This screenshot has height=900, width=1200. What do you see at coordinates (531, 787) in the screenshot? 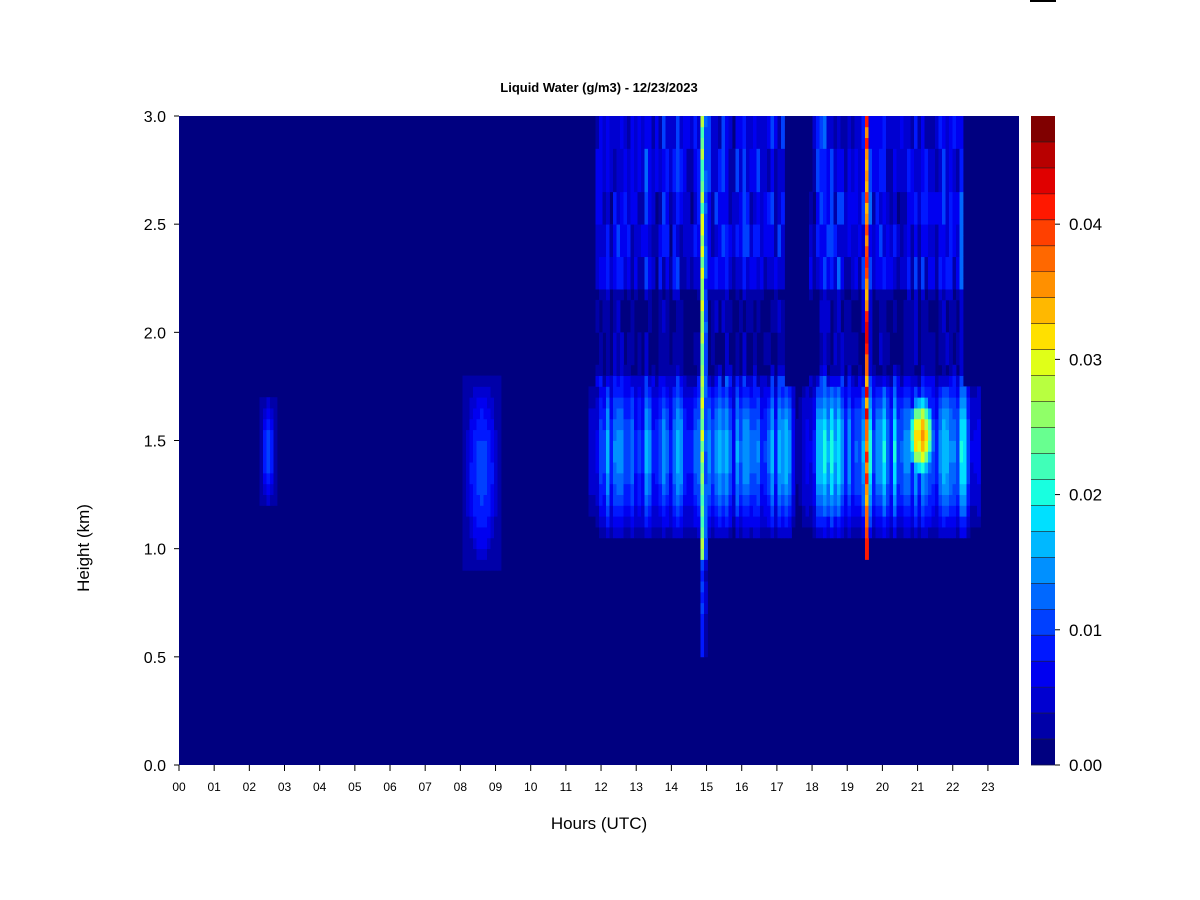
I see `x-tick-label: 10` at bounding box center [531, 787].